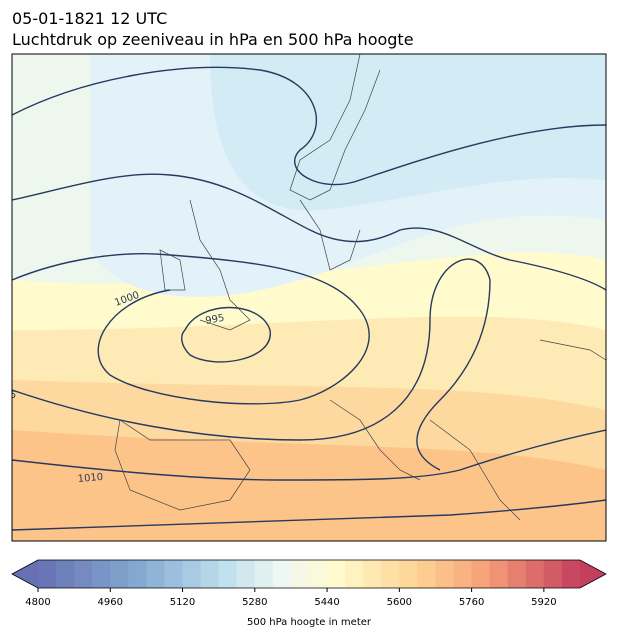  What do you see at coordinates (471, 602) in the screenshot?
I see `colorbar-tick-label: 5760` at bounding box center [471, 602].